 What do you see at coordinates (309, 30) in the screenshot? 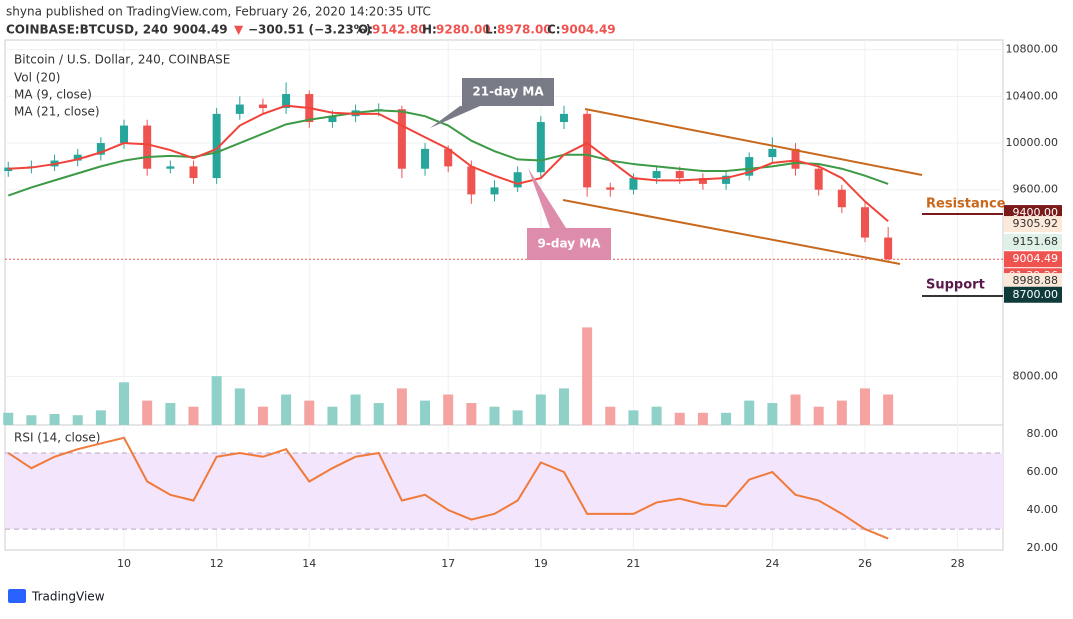
I see `change: −300.51 (−3.23%)` at bounding box center [309, 30].